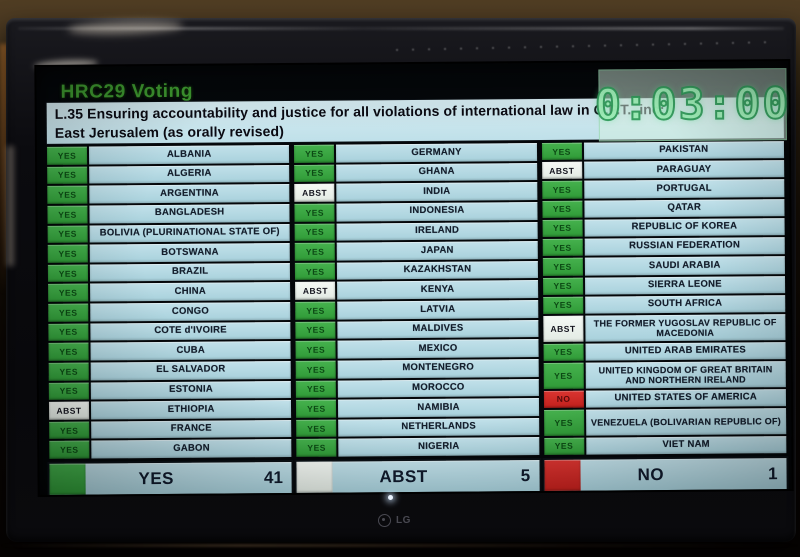 The width and height of the screenshot is (800, 557). I want to click on vote-row: YES NIGERIA, so click(418, 447).